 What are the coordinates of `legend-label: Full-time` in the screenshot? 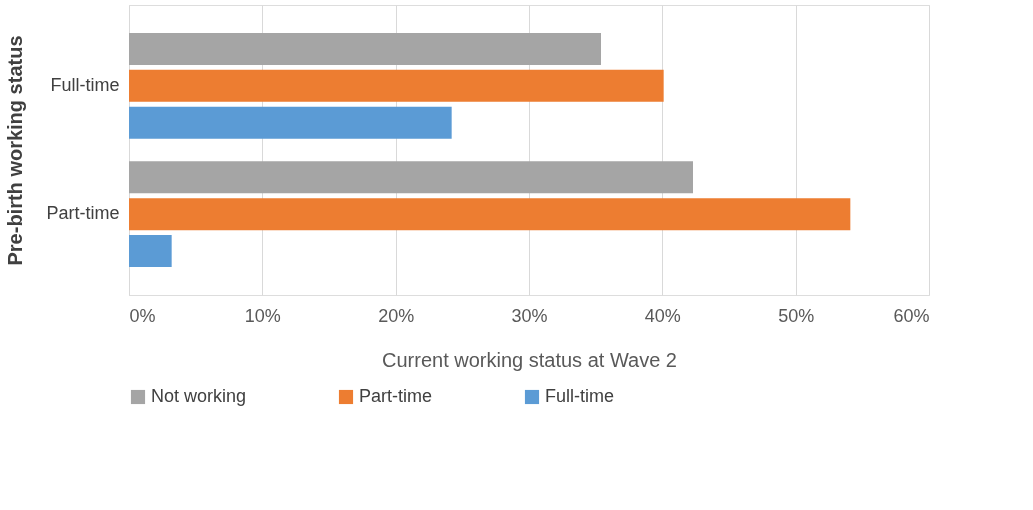 It's located at (580, 396).